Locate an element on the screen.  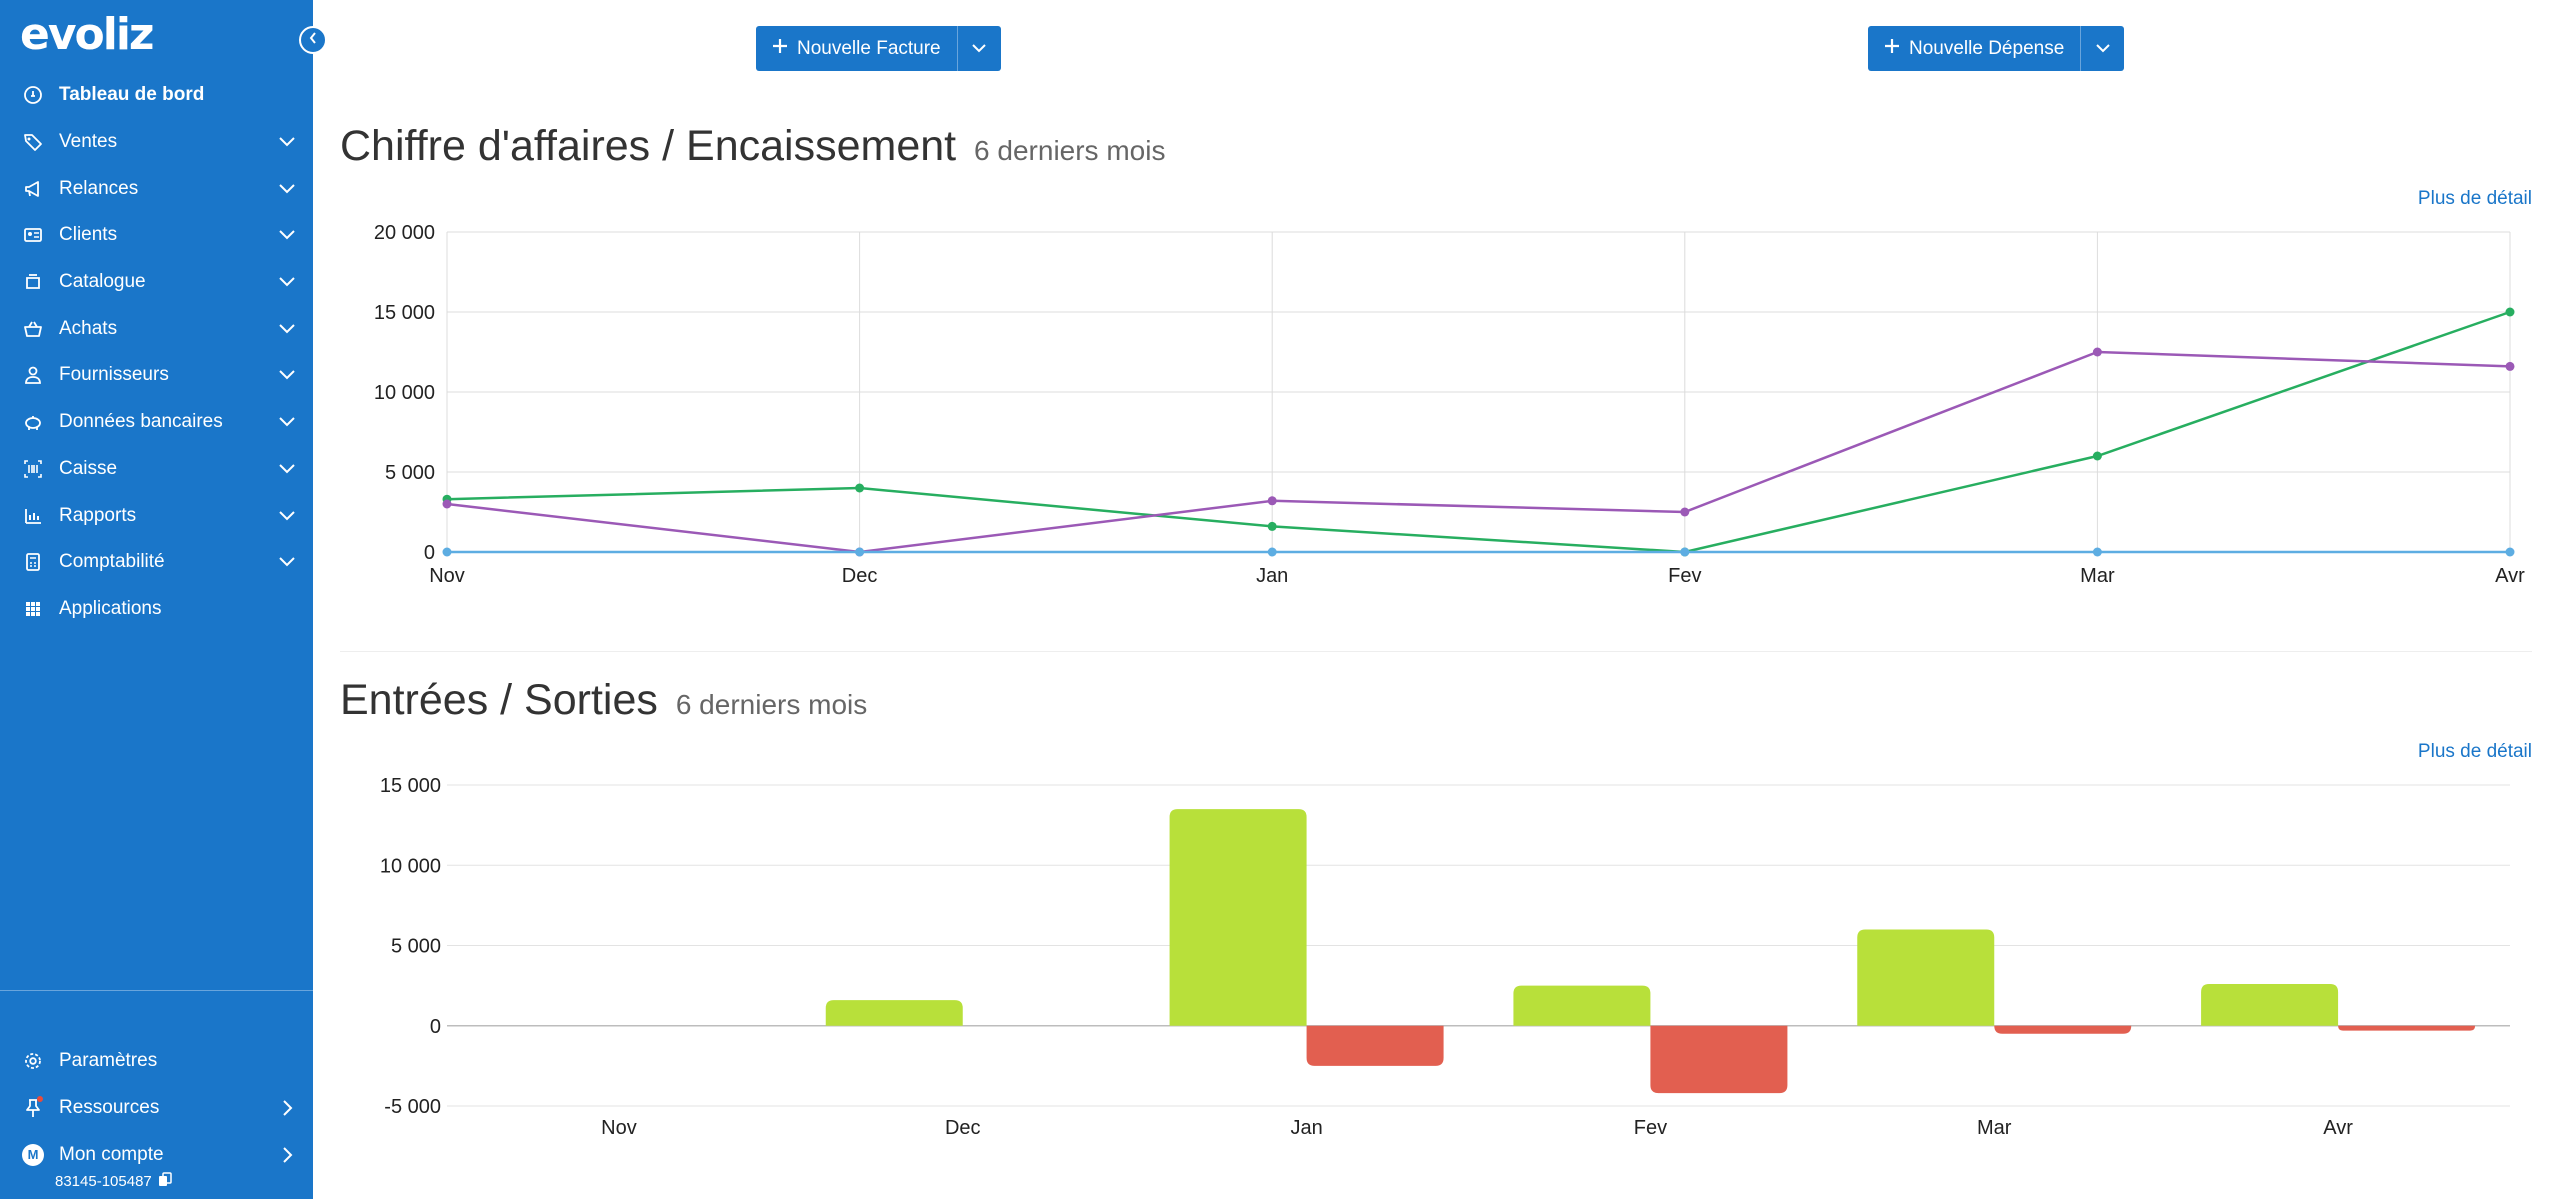
new-expense-button: Nouvelle Dépense is located at coordinates (1974, 48).